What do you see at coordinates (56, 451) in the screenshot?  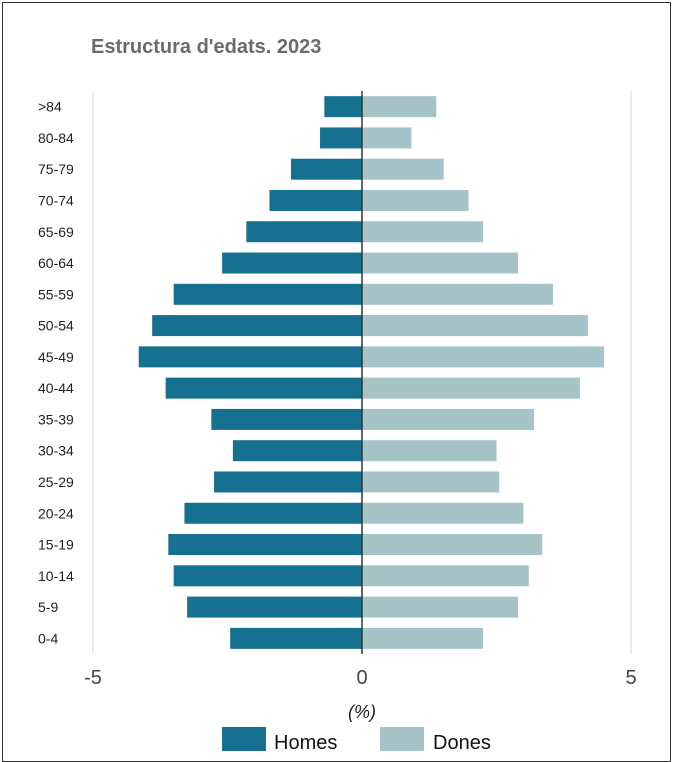 I see `y-tick-label: 30-34` at bounding box center [56, 451].